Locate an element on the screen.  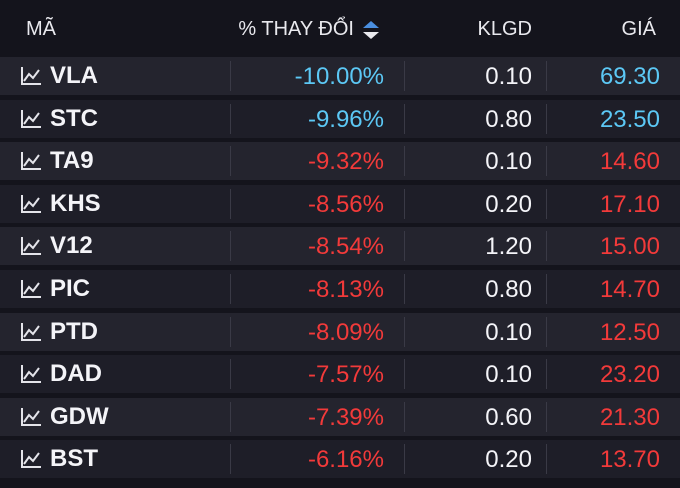
header-change: % THAY ĐỔI is located at coordinates (309, 29).